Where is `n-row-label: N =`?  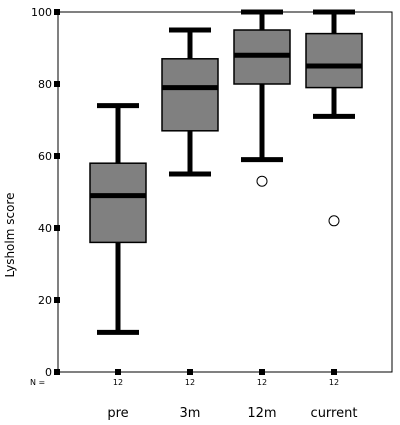
n-row-label: N = is located at coordinates (37, 382).